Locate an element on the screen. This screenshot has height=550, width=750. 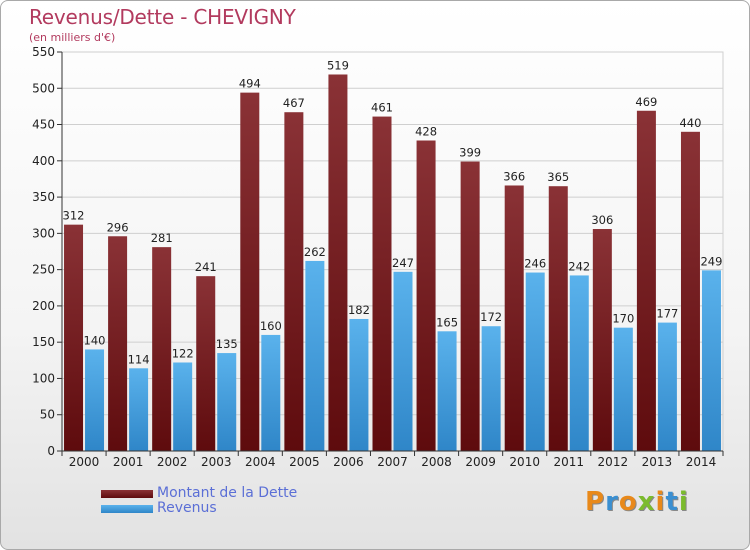
data-label-debt-2005: 467 is located at coordinates (294, 103).